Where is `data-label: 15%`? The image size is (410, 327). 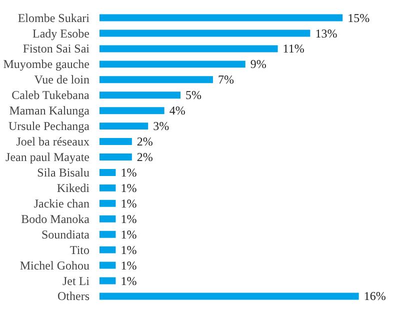 data-label: 15% is located at coordinates (359, 17).